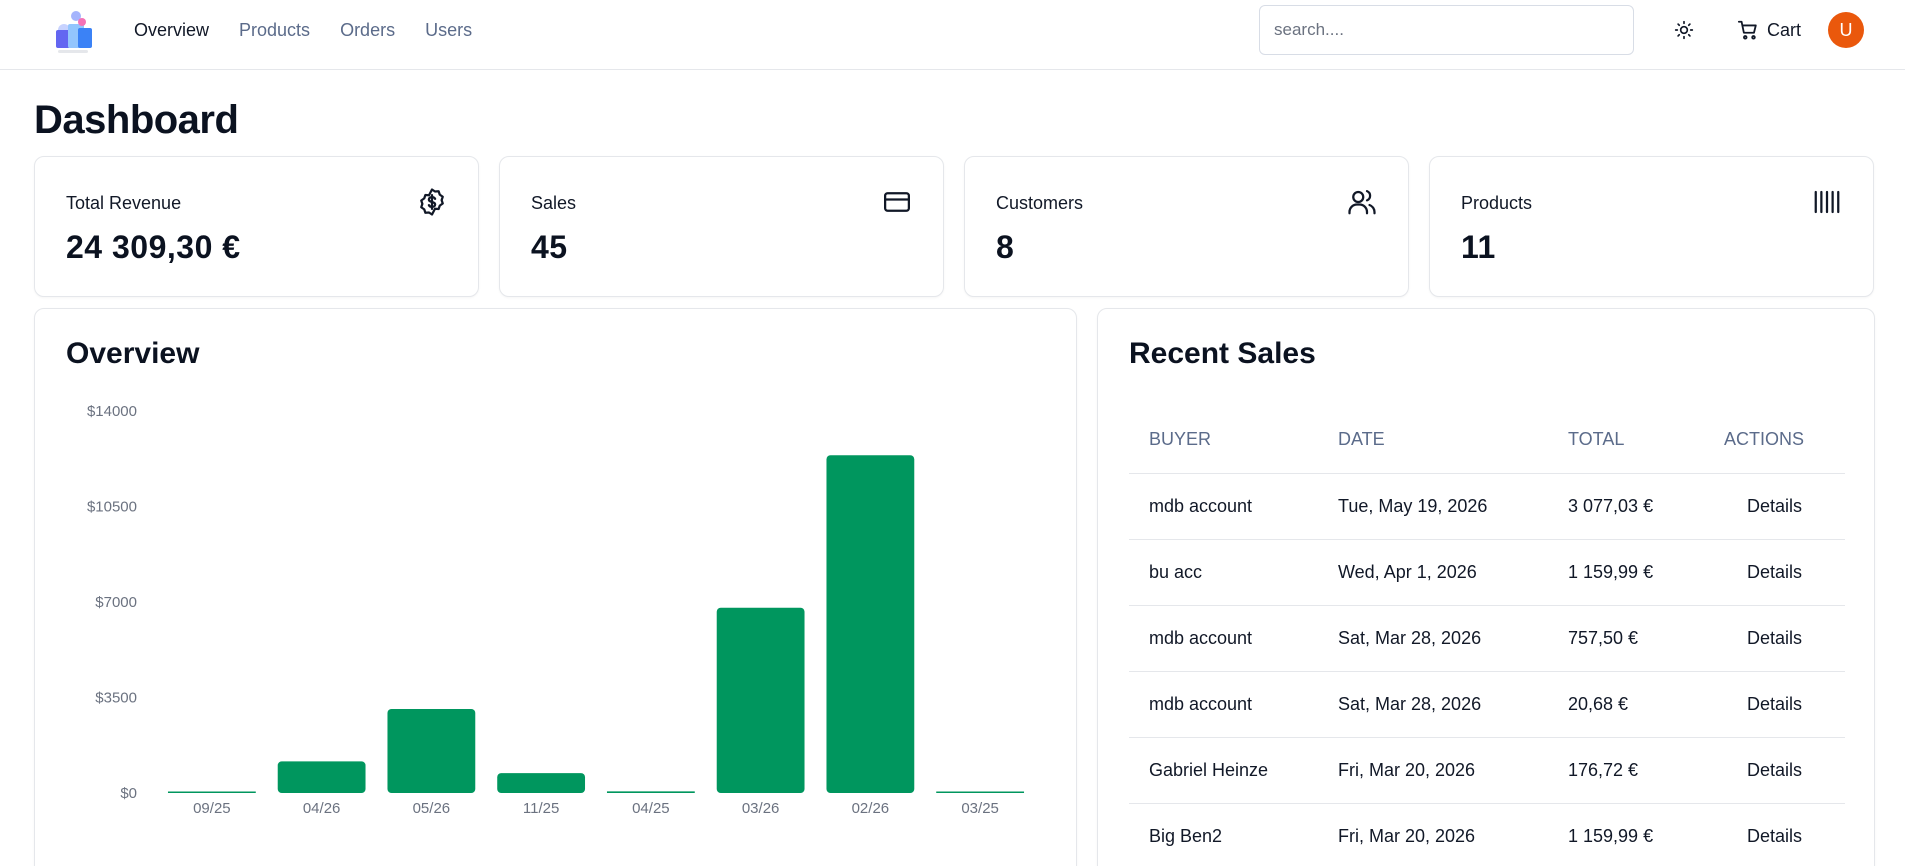  I want to click on stat-card-sales: Sales 45, so click(721, 226).